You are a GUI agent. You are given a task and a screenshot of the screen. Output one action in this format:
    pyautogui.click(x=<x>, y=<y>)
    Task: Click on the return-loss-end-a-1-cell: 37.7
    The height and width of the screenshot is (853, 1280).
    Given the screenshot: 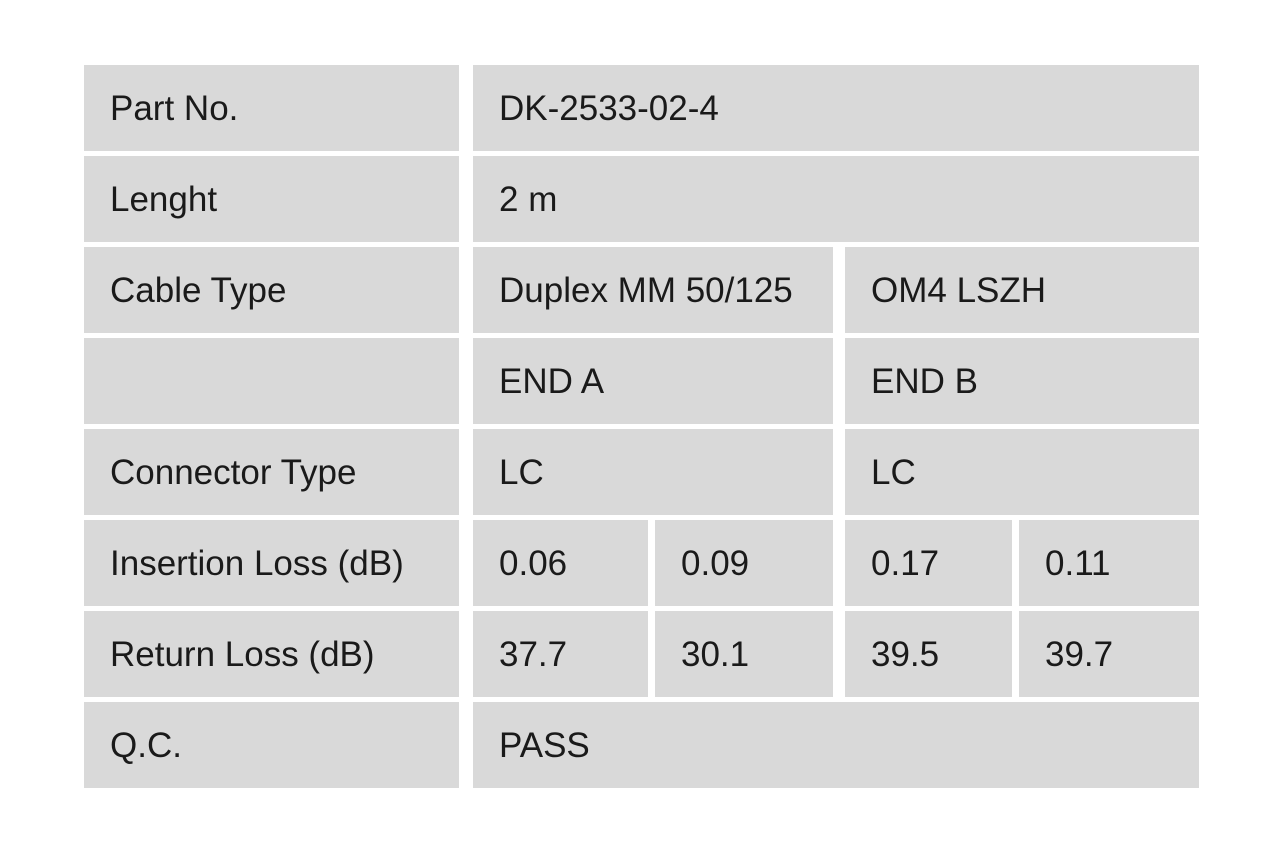 What is the action you would take?
    pyautogui.click(x=560, y=654)
    